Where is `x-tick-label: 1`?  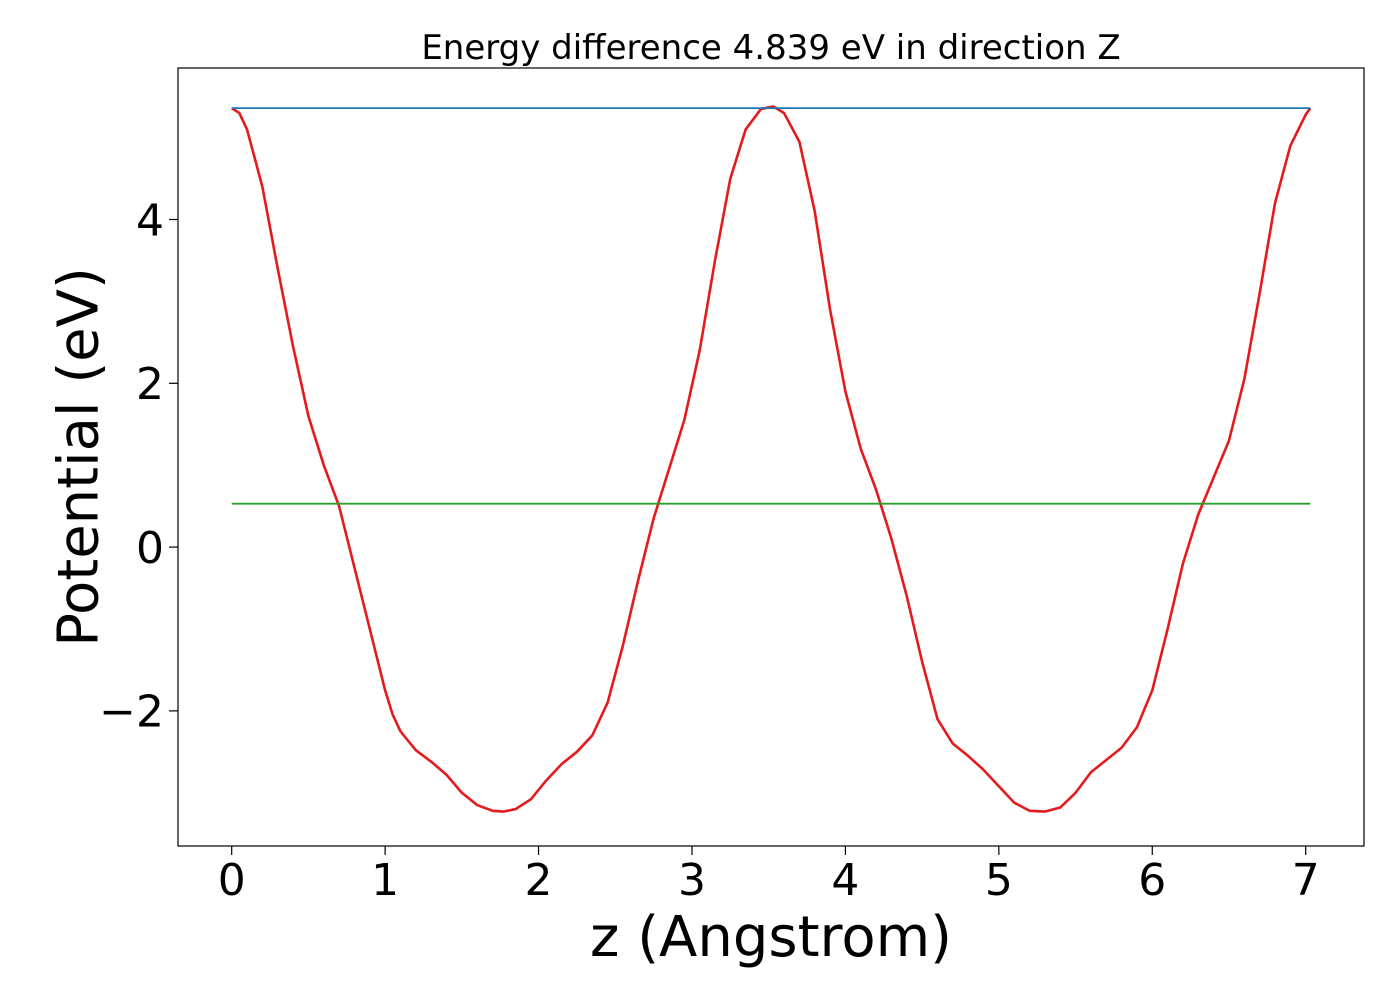 x-tick-label: 1 is located at coordinates (385, 880).